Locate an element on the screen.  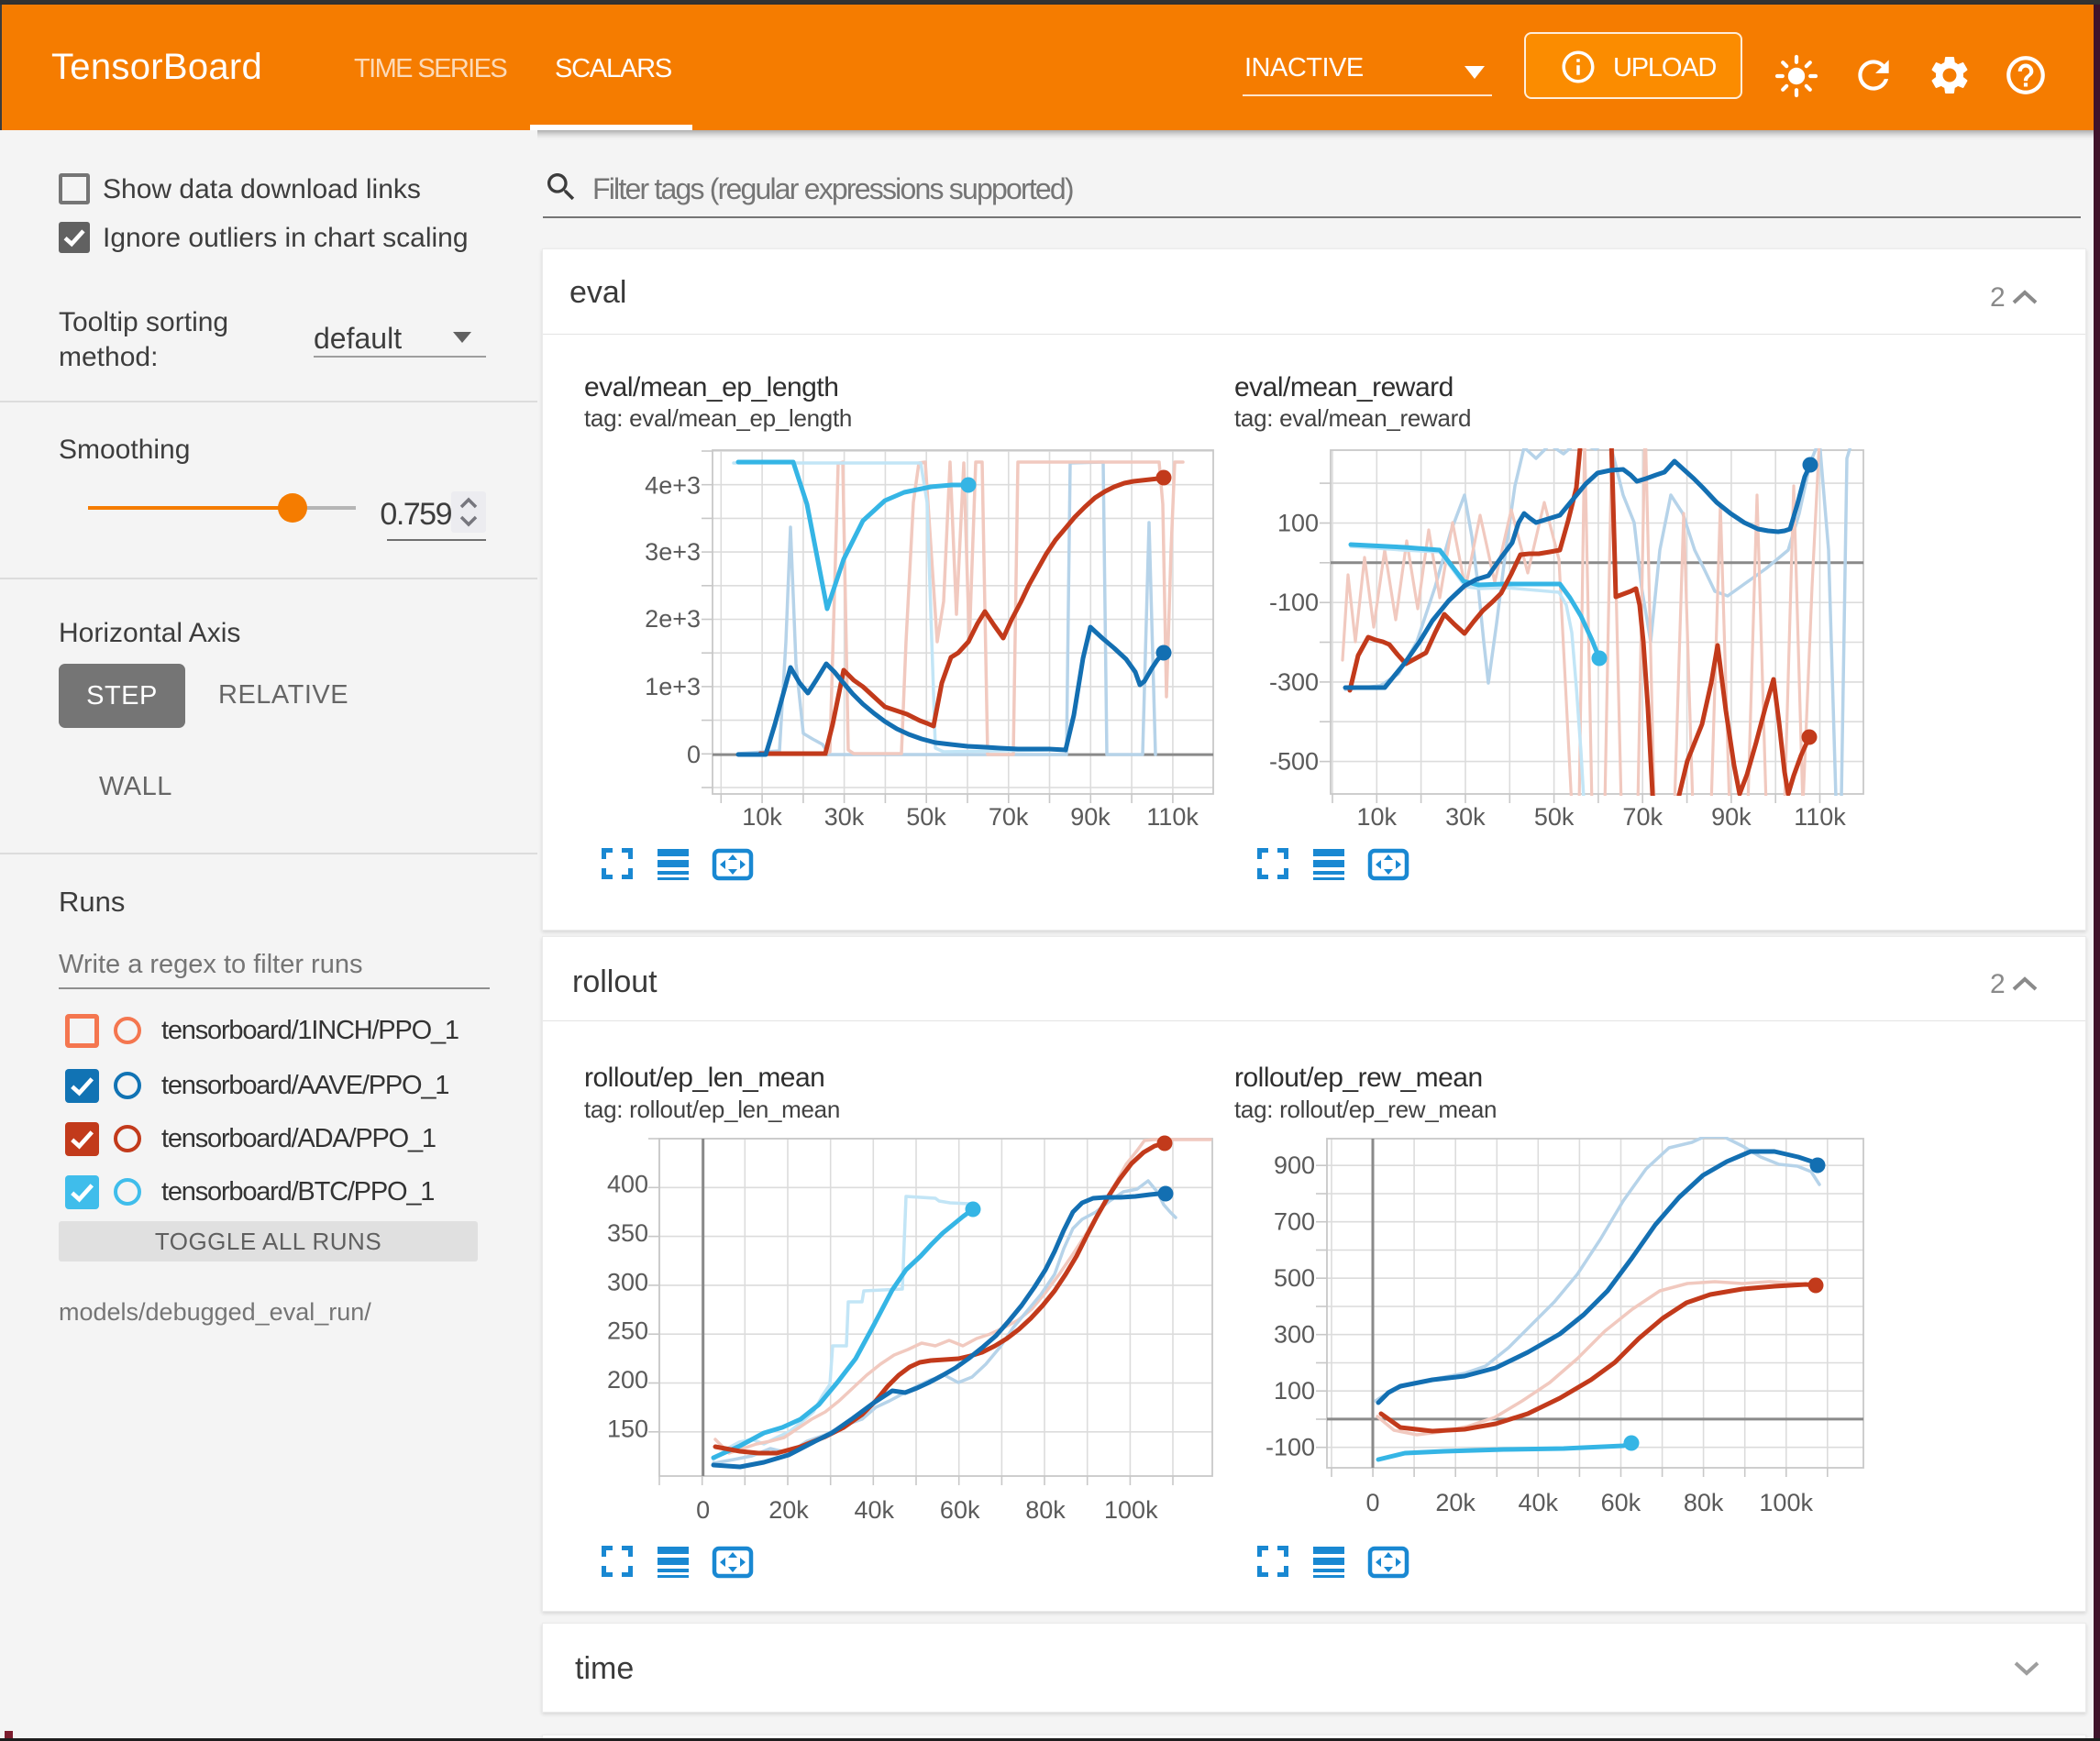
svg-text: 2e+3 is located at coordinates (673, 619).